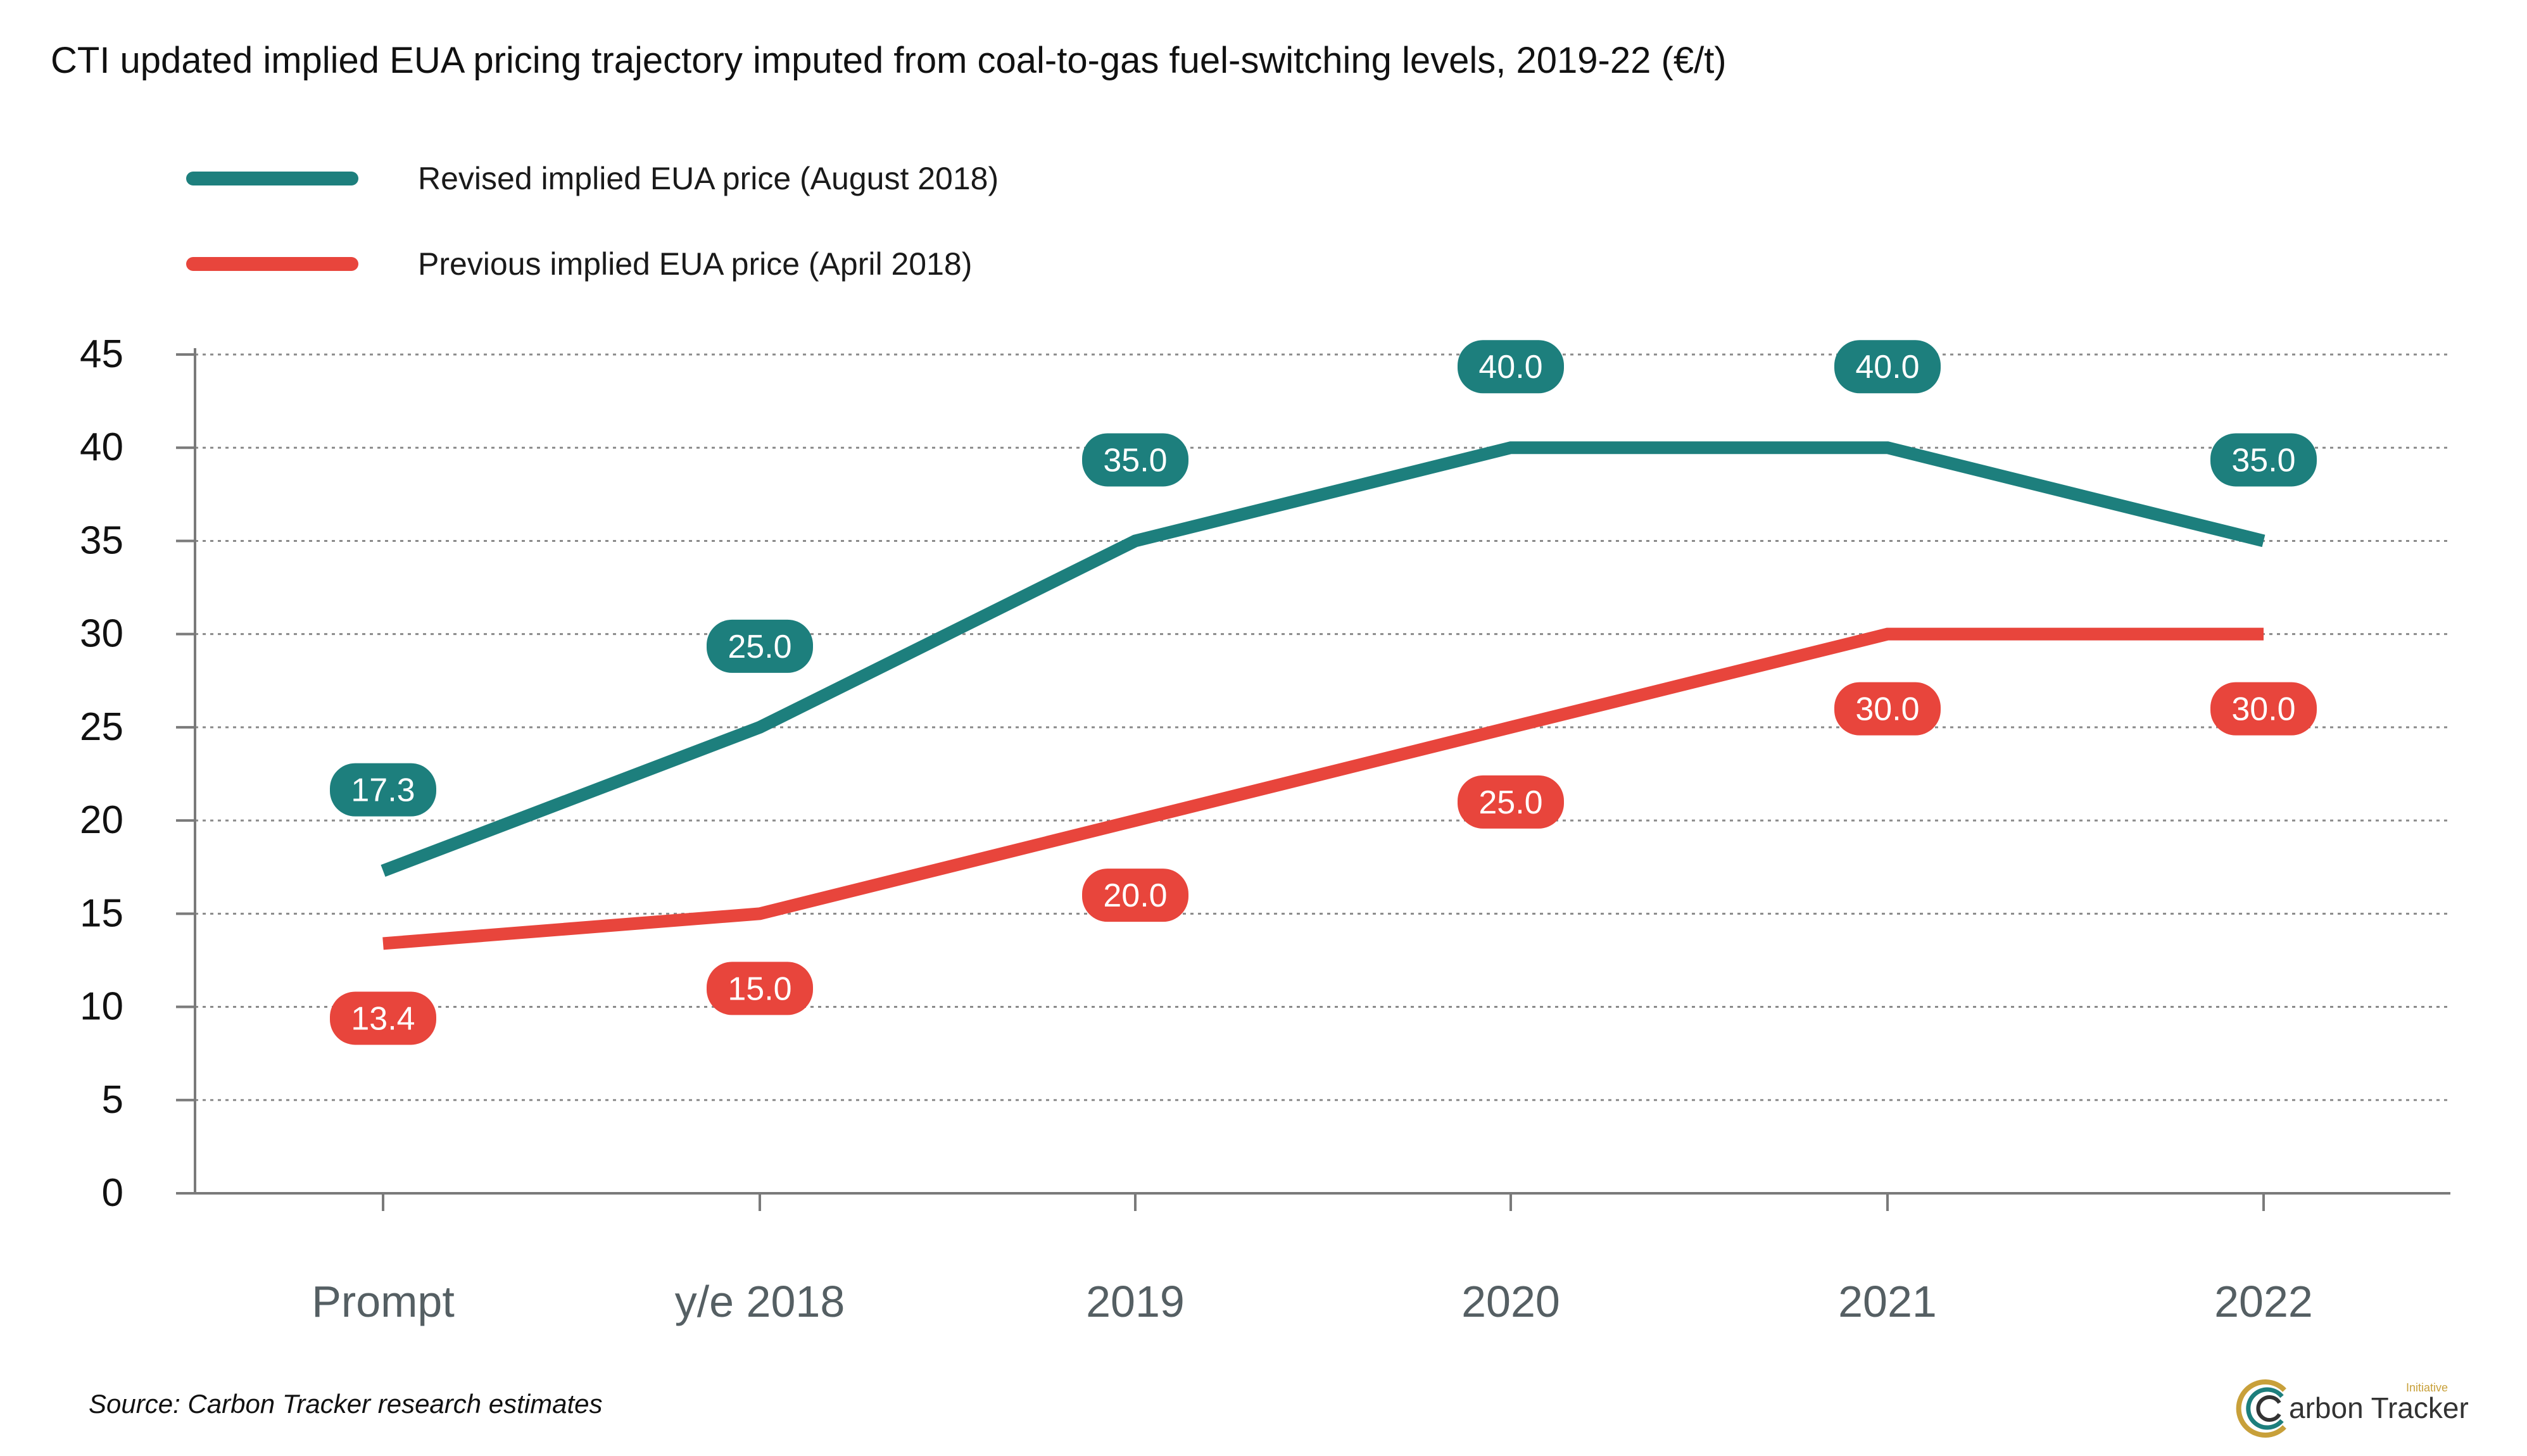  Describe the element at coordinates (2263, 1301) in the screenshot. I see `x-tick-label: 2022` at that location.